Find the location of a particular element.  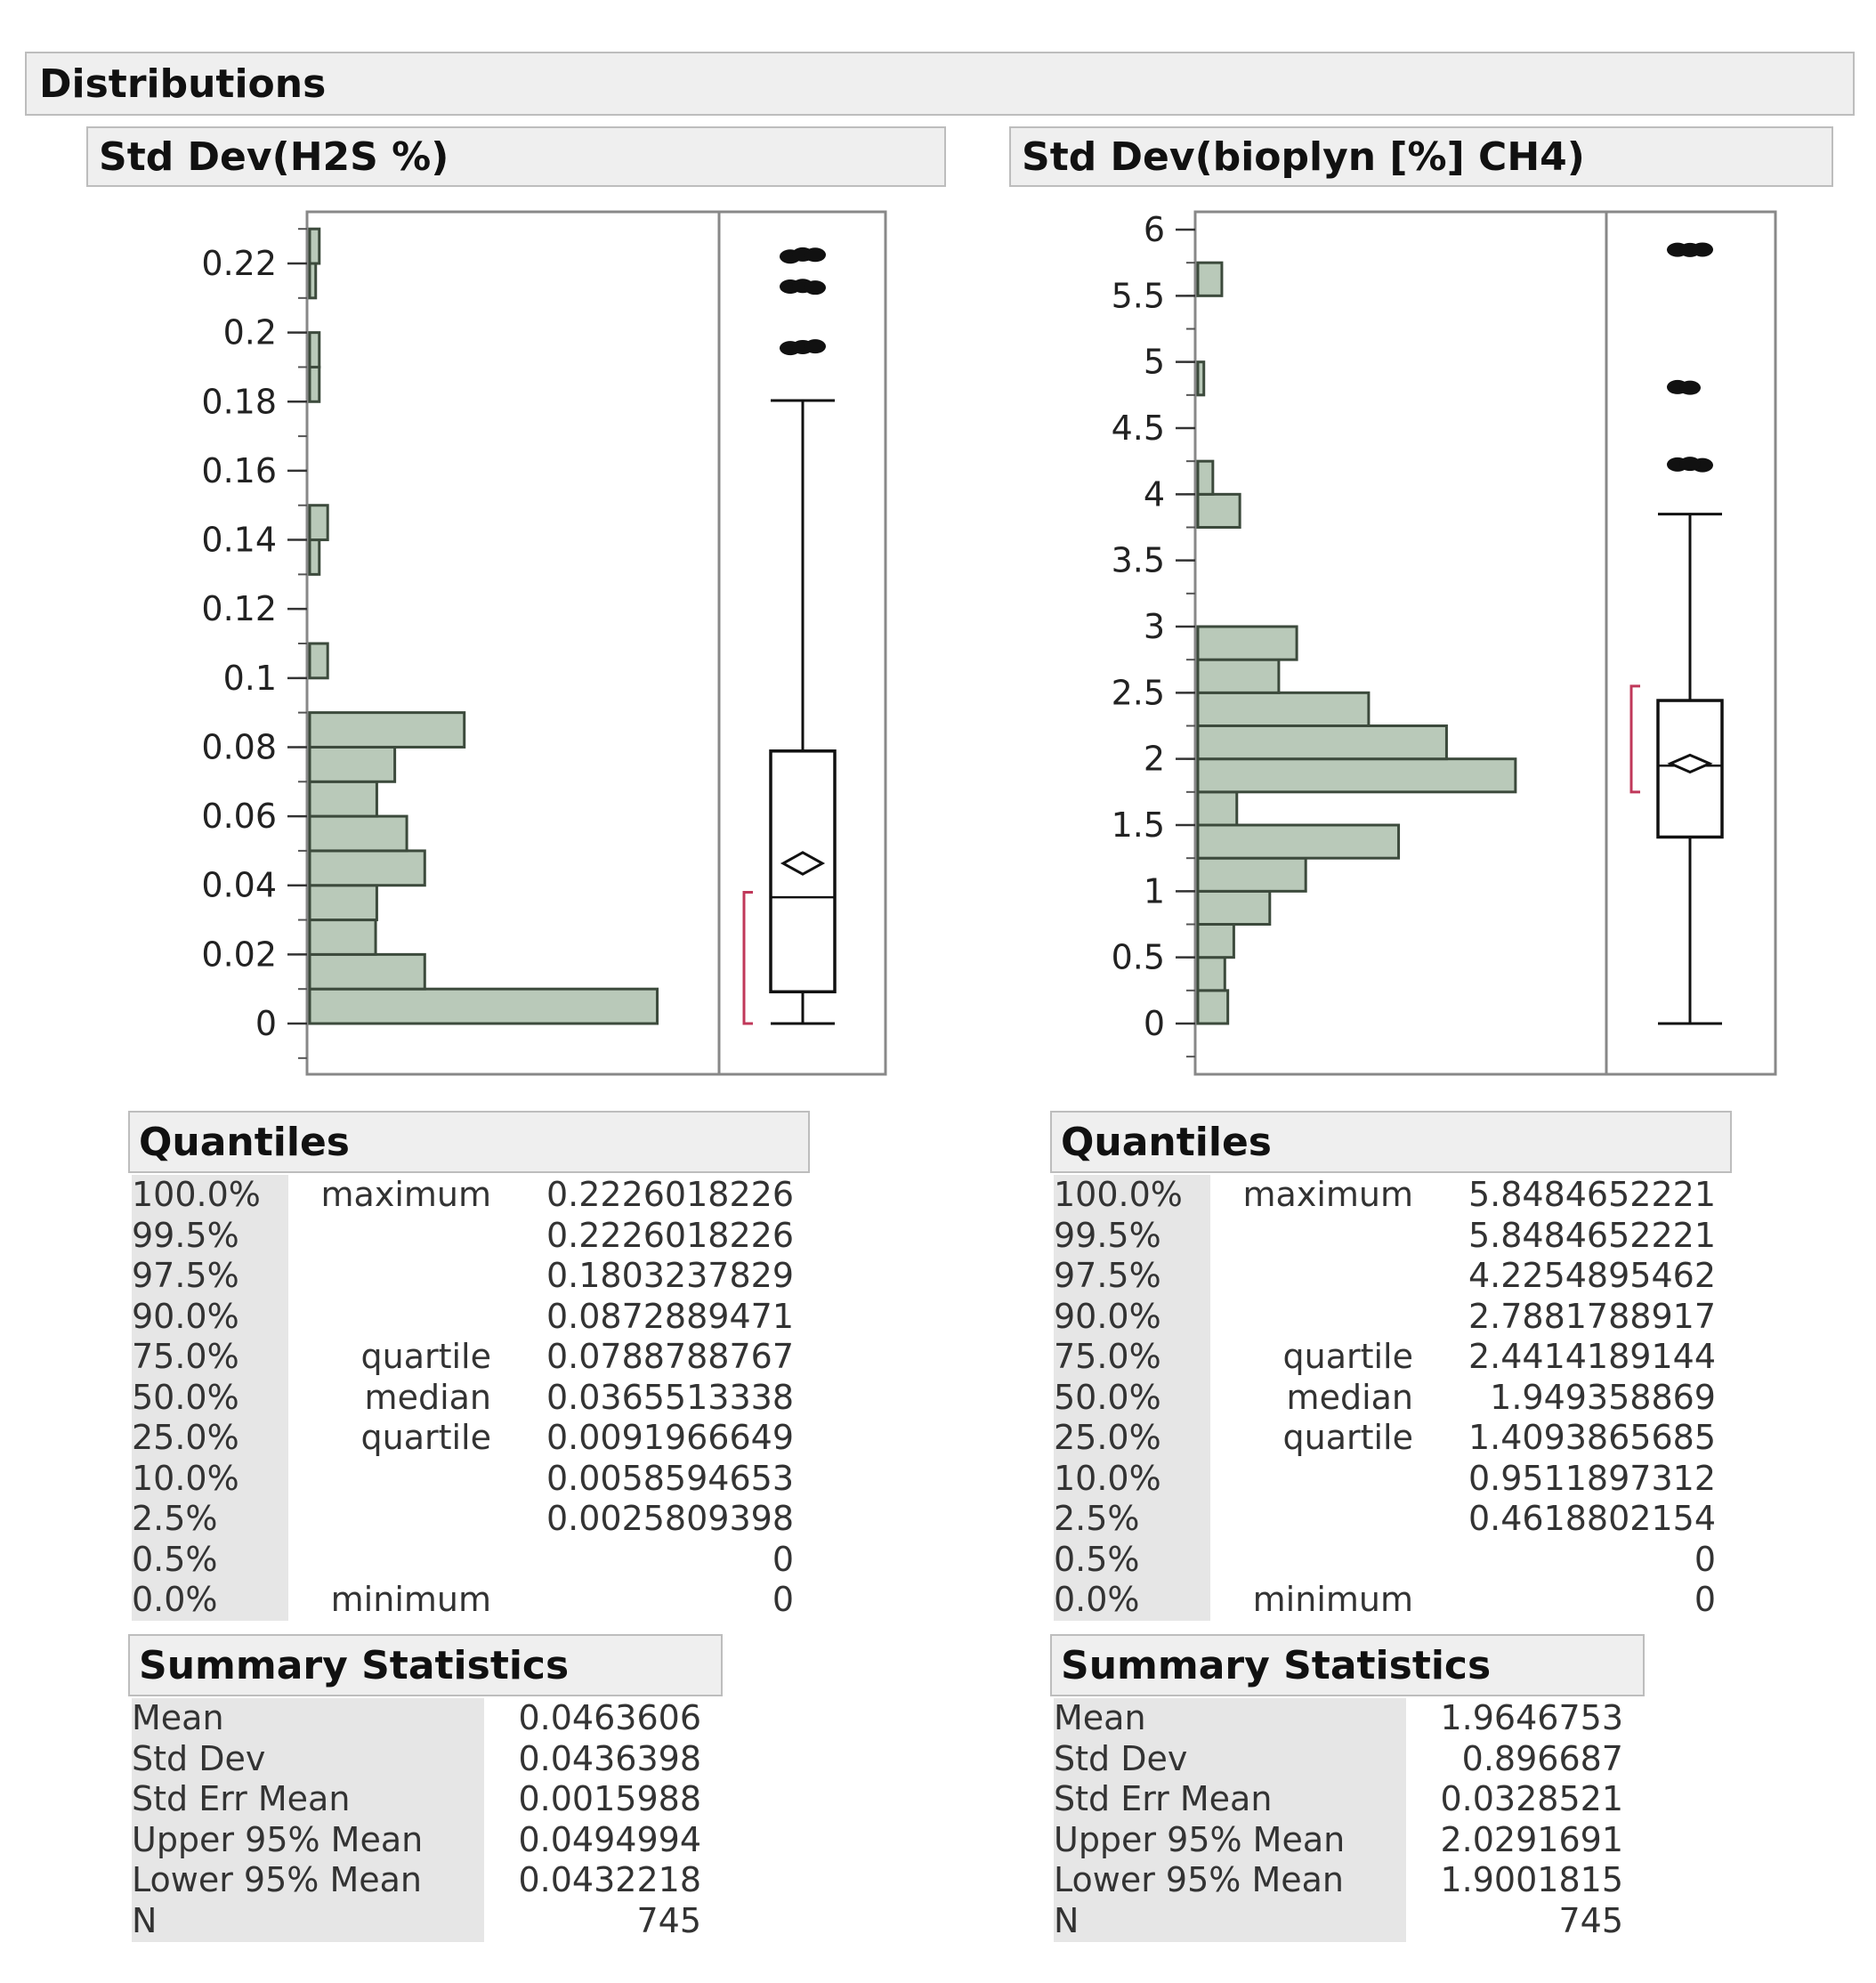

summary-label: Std Err Mean is located at coordinates (241, 1799).